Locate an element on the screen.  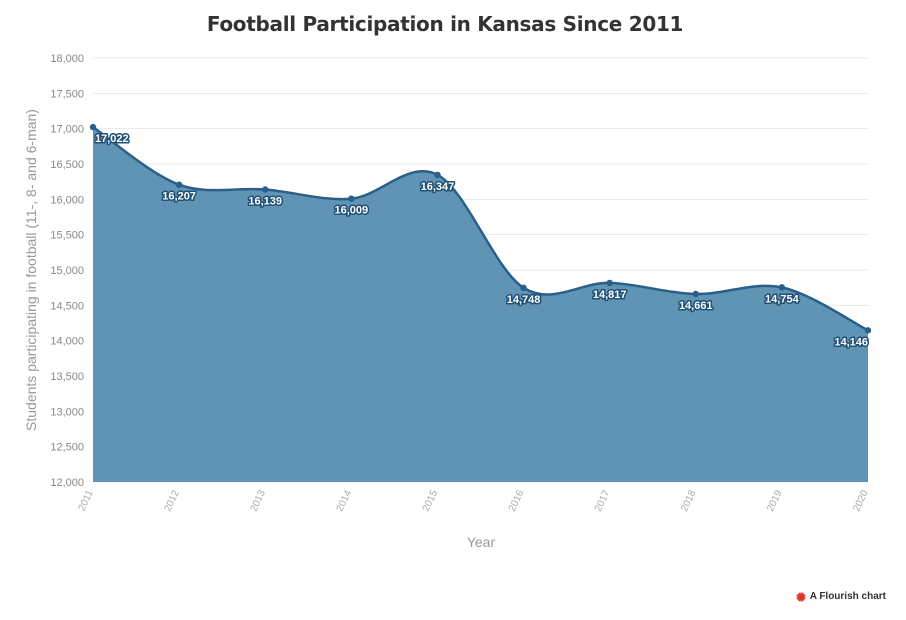
y-tick-label: 17,000 is located at coordinates (67, 130).